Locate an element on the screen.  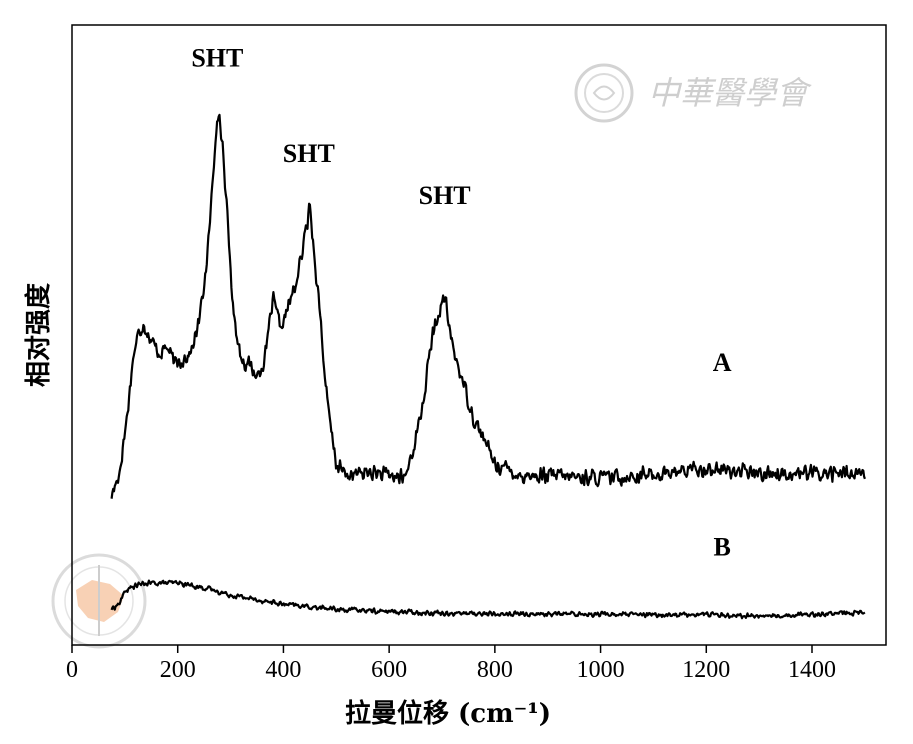
watermark-text: 中華醫學會 is located at coordinates (730, 93).